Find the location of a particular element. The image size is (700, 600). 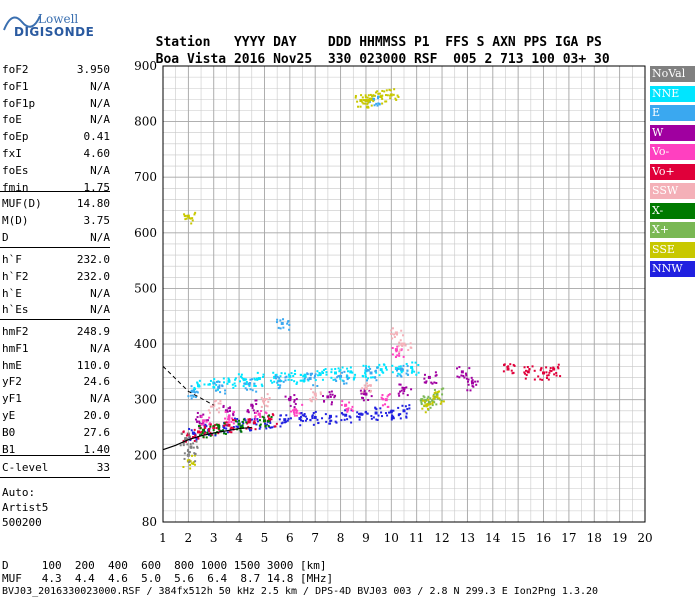

param-name: h`Es is located at coordinates (15, 310).